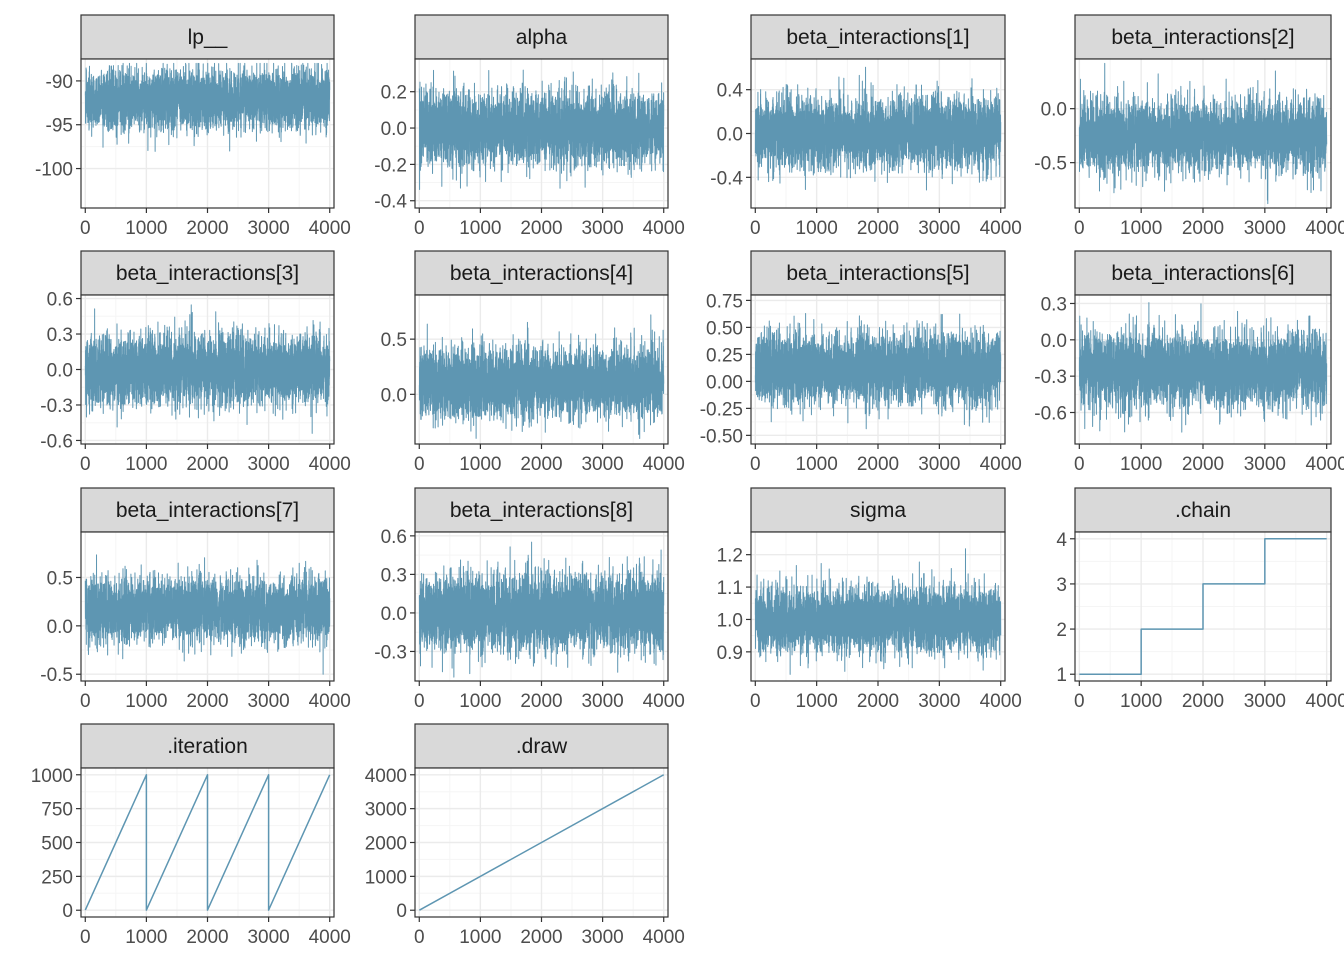 The height and width of the screenshot is (960, 1344). I want to click on grid, so click(541, 842).